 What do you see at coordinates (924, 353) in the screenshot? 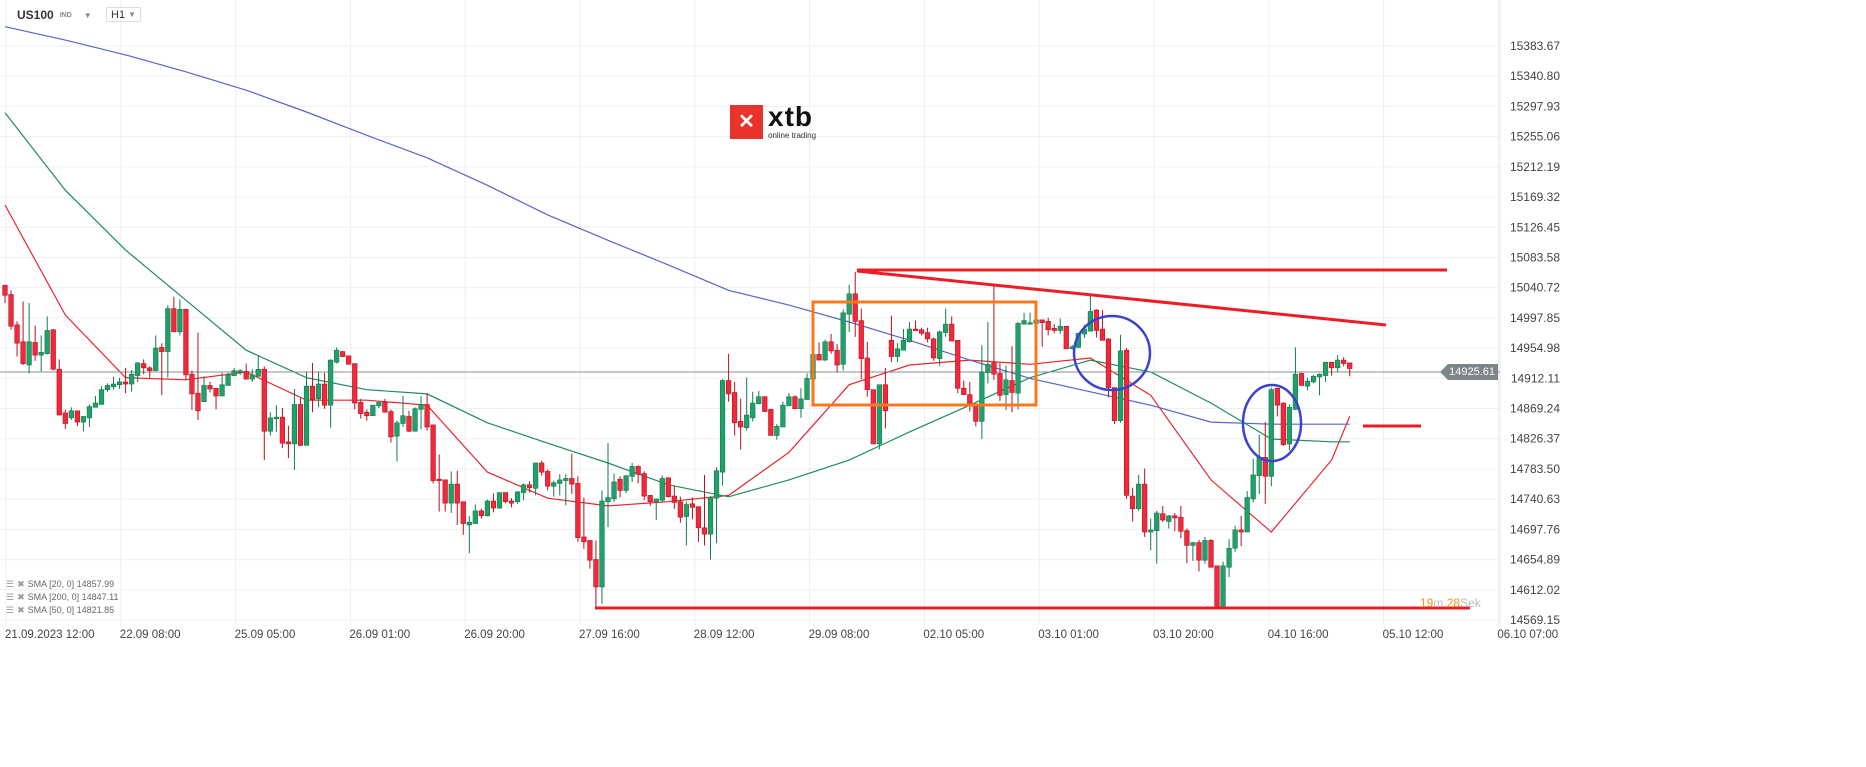
I see `range-box-drawing` at bounding box center [924, 353].